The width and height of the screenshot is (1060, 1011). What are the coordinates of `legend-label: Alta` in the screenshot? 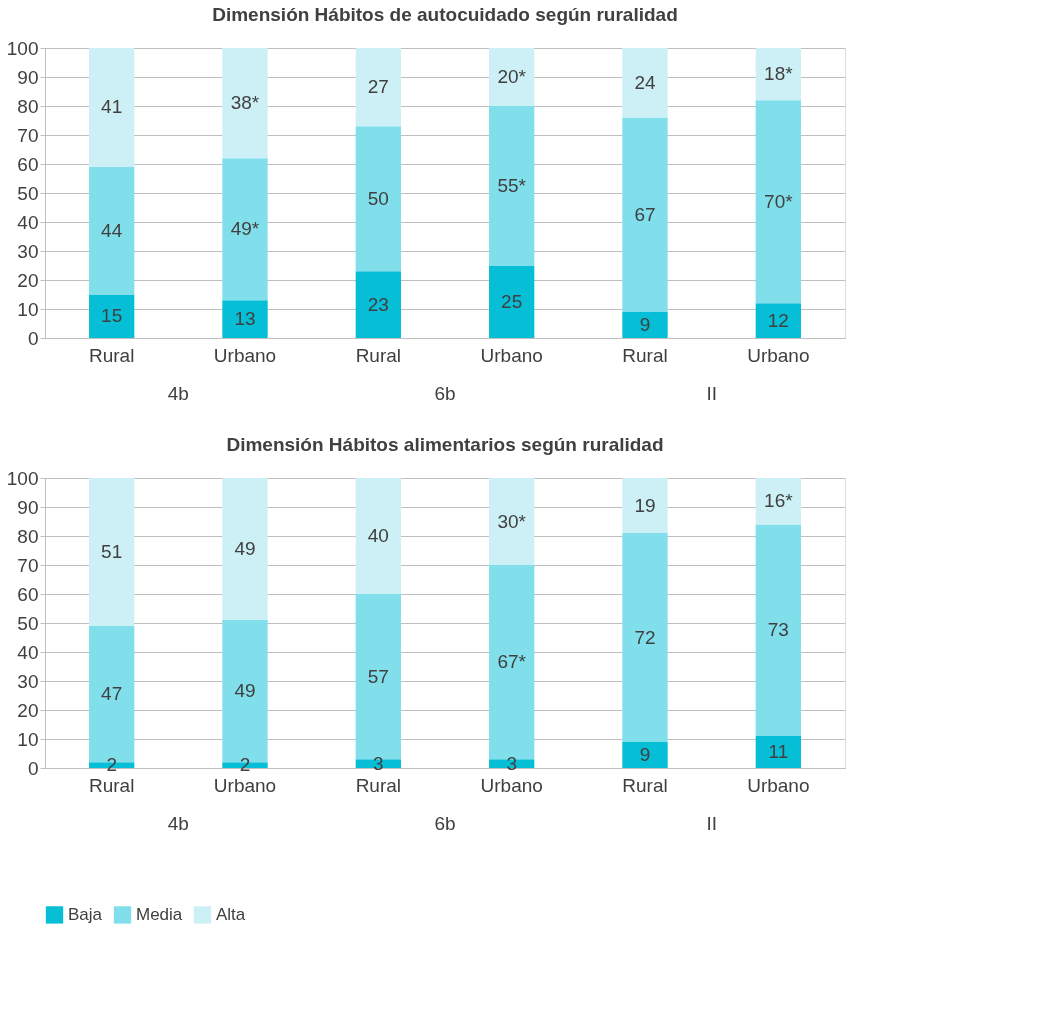 It's located at (231, 914).